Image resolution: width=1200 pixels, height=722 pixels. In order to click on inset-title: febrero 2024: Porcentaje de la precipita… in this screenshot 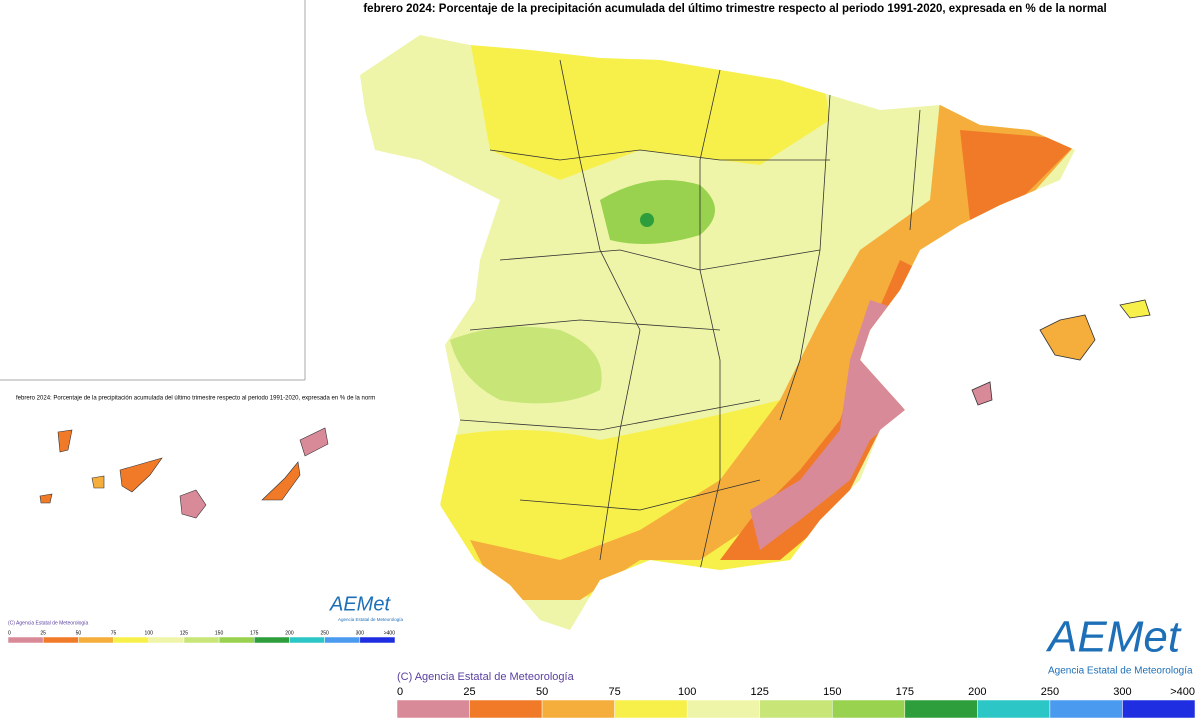, I will do `click(195, 399)`.